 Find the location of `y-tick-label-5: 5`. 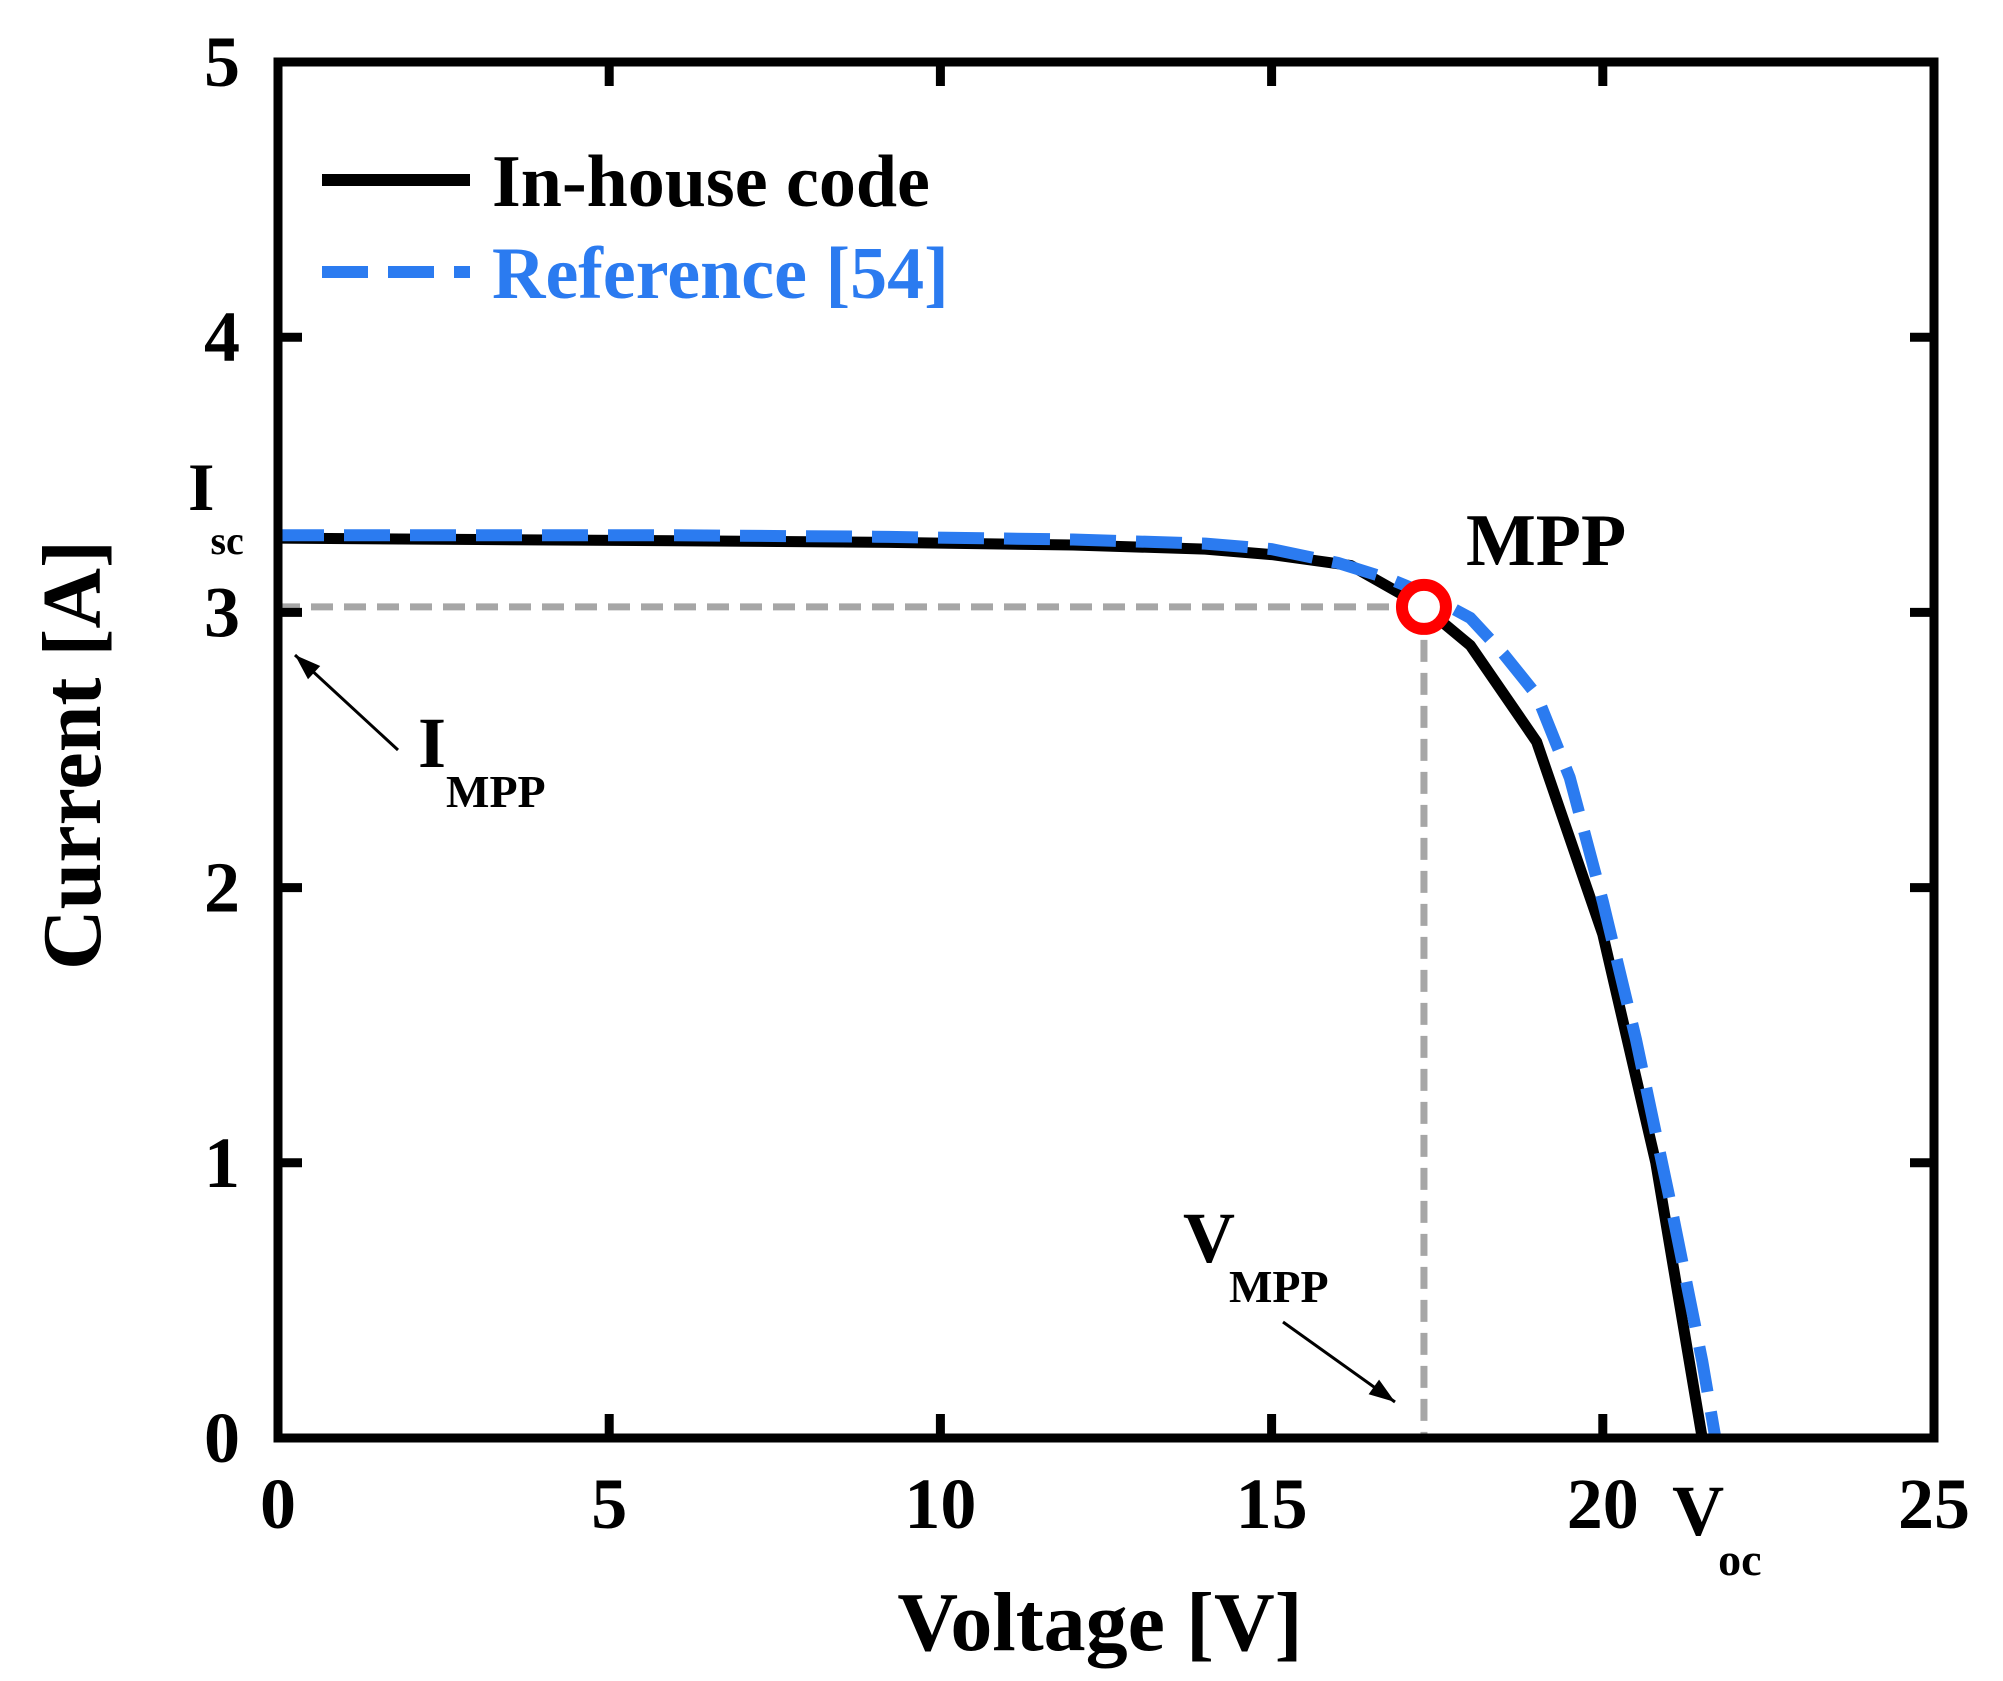

y-tick-label-5: 5 is located at coordinates (222, 62).